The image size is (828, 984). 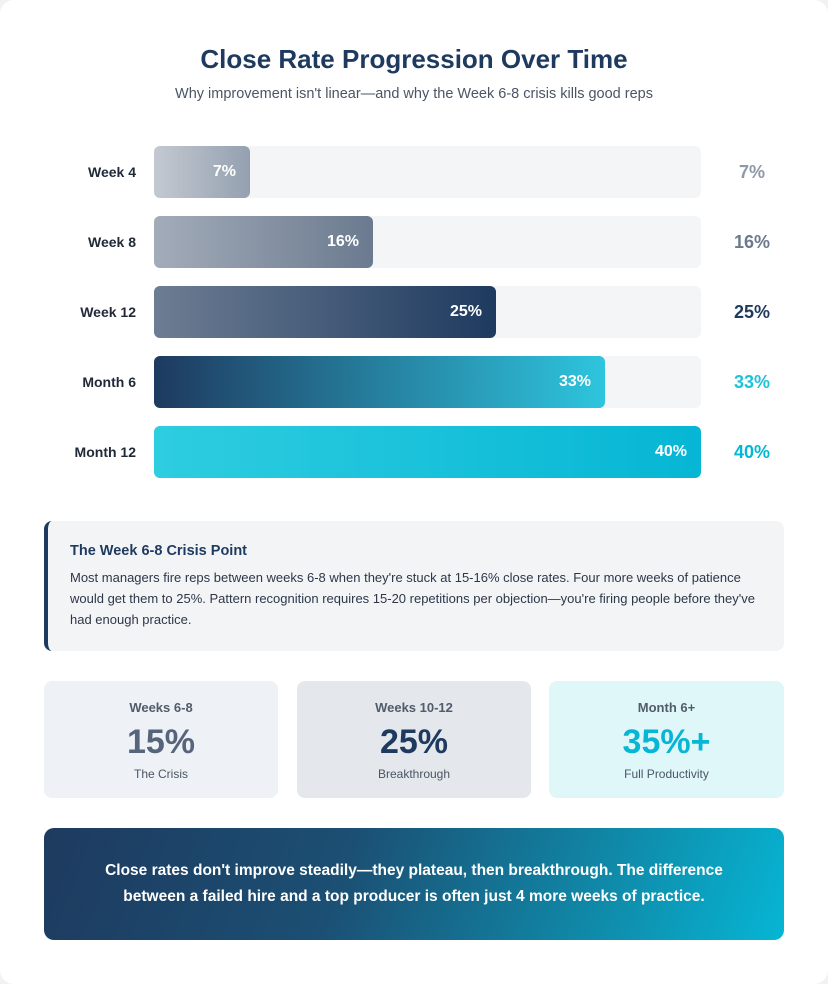 What do you see at coordinates (427, 242) in the screenshot?
I see `bar-track: 16%` at bounding box center [427, 242].